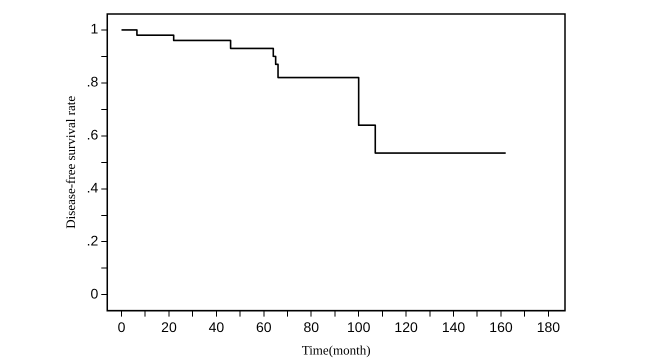 This screenshot has width=650, height=363. What do you see at coordinates (406, 326) in the screenshot?
I see `x-tick-label: 120` at bounding box center [406, 326].